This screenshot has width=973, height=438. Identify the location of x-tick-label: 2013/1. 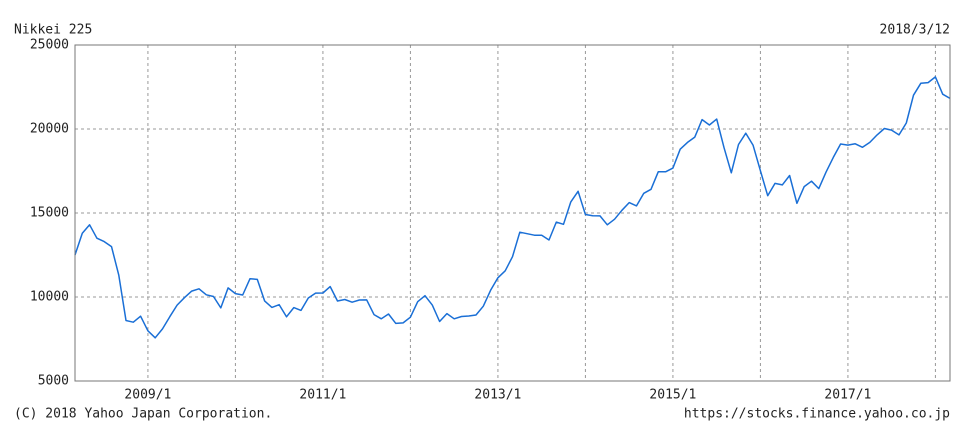
(497, 395).